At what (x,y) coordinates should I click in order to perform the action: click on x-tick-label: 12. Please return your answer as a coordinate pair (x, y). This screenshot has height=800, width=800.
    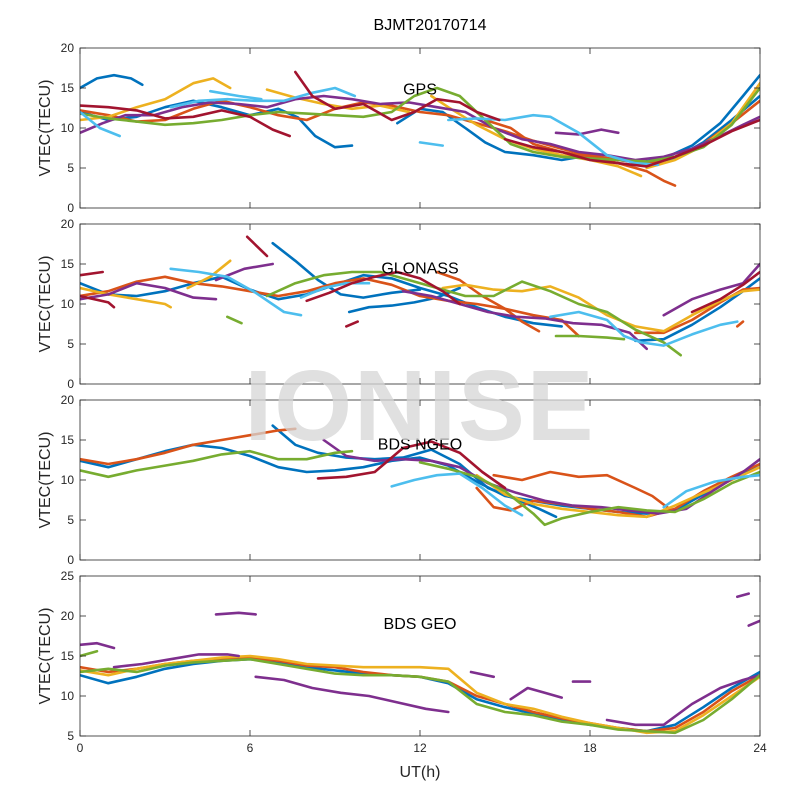
    Looking at the image, I should click on (420, 748).